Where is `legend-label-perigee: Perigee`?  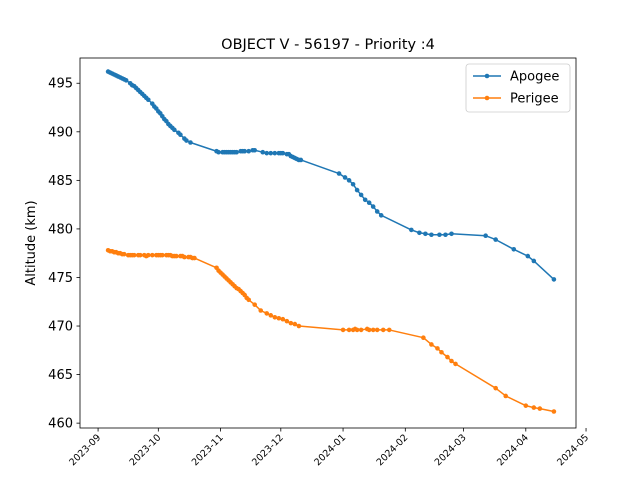
legend-label-perigee: Perigee is located at coordinates (534, 99).